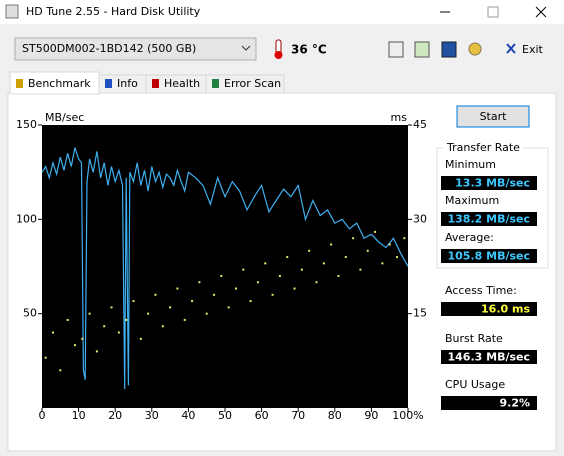  What do you see at coordinates (475, 384) in the screenshot?
I see `stat-label: CPU Usage` at bounding box center [475, 384].